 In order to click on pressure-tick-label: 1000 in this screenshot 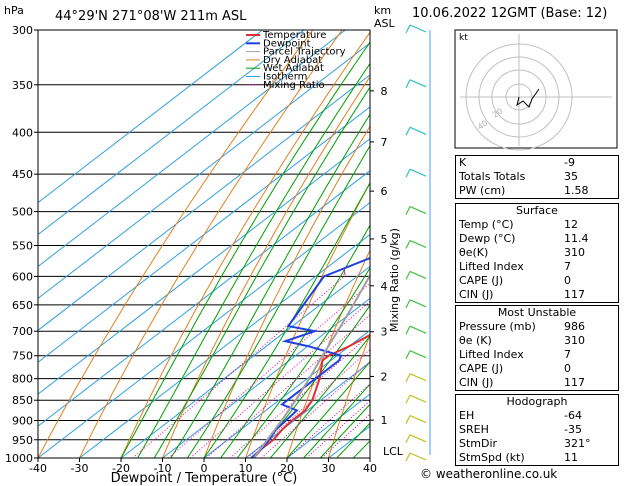, I will do `click(19, 458)`.